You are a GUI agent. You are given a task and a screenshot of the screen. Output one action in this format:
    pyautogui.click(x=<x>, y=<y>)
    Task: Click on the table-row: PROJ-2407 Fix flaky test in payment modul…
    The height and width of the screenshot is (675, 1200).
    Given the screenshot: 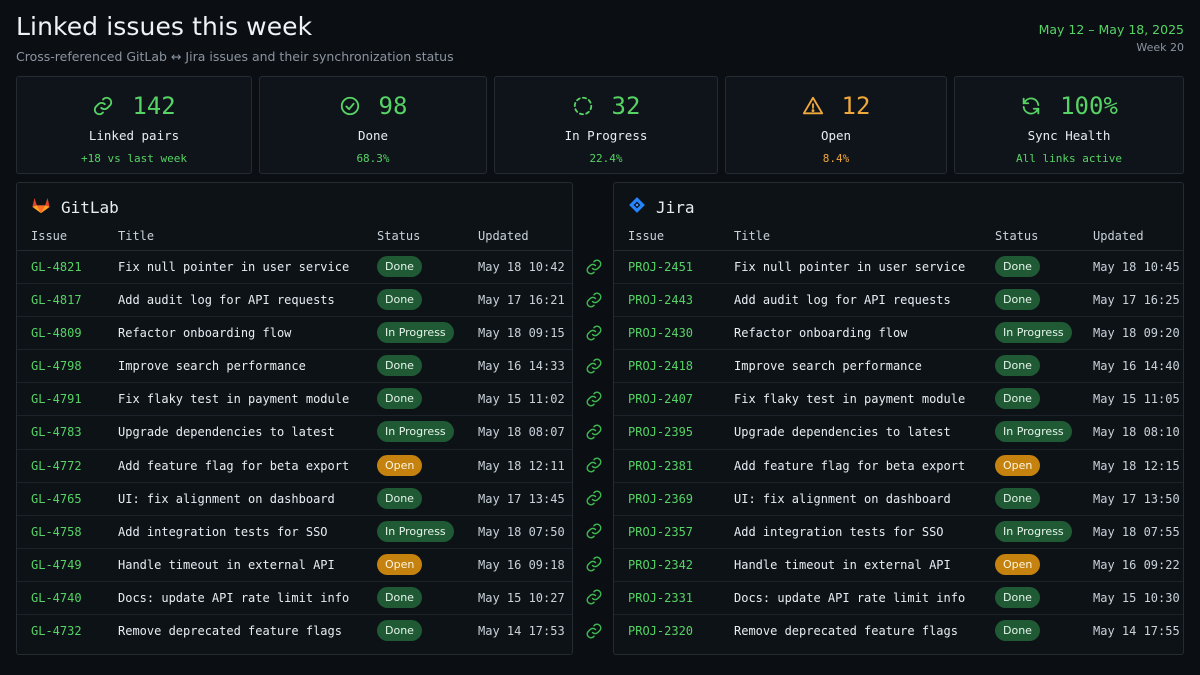 What is the action you would take?
    pyautogui.click(x=898, y=400)
    